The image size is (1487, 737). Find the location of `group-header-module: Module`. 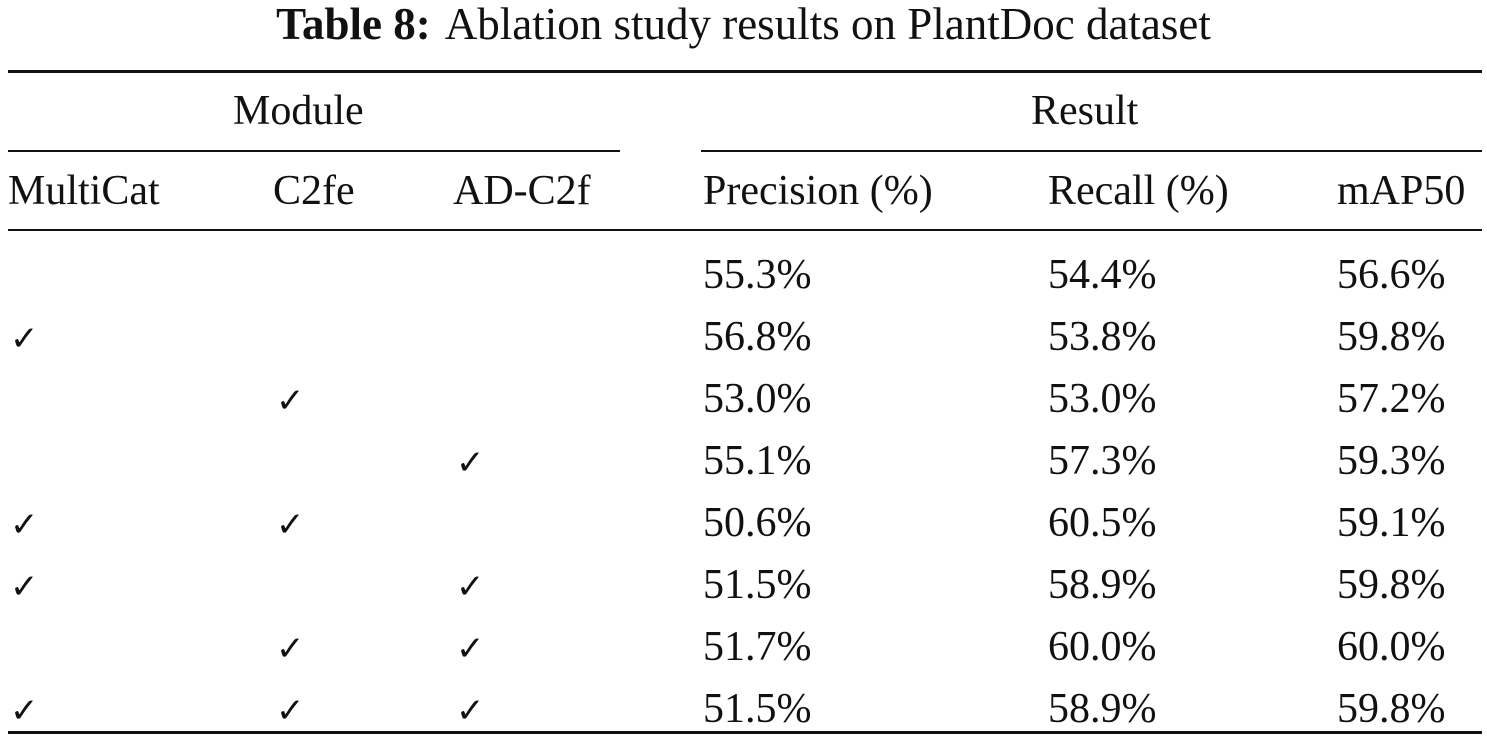

group-header-module: Module is located at coordinates (298, 111).